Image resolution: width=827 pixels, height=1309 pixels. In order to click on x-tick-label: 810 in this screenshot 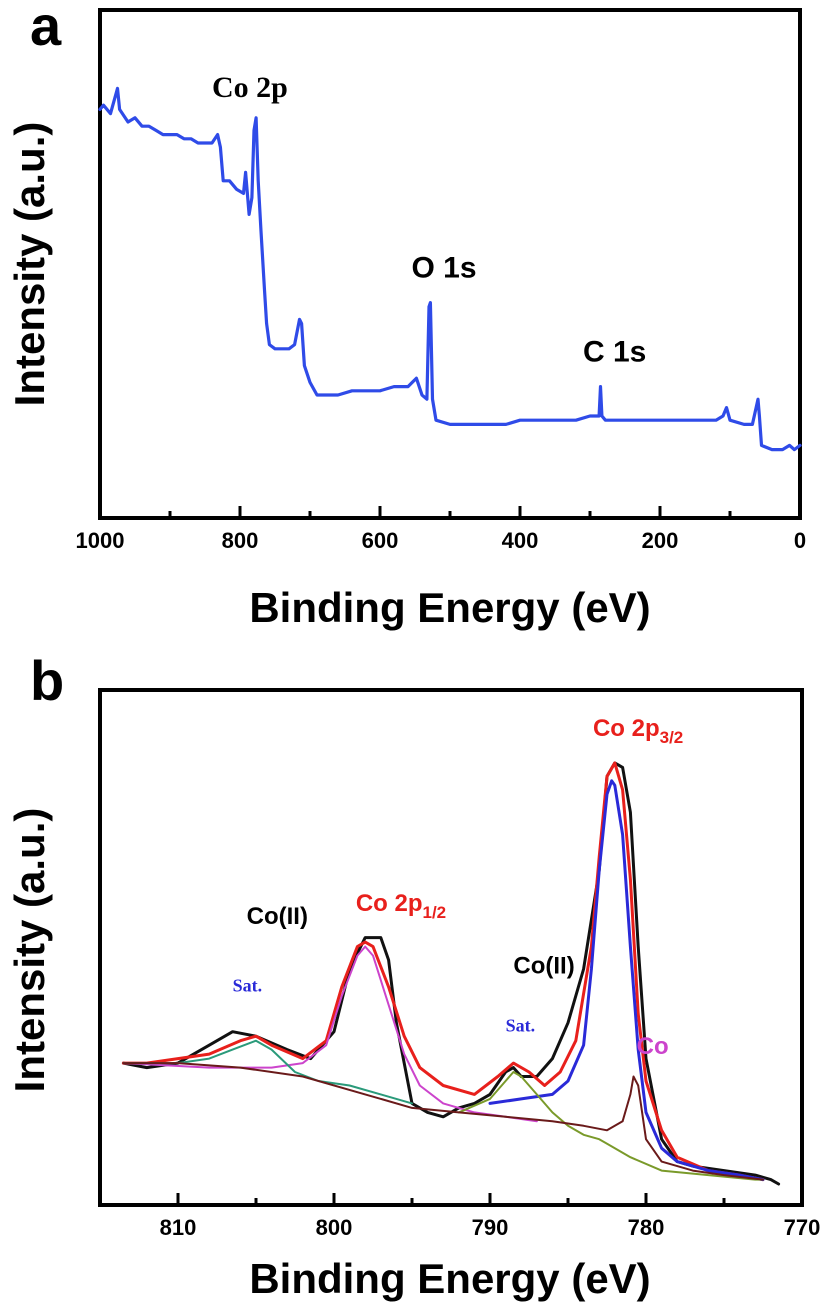, I will do `click(178, 1227)`.